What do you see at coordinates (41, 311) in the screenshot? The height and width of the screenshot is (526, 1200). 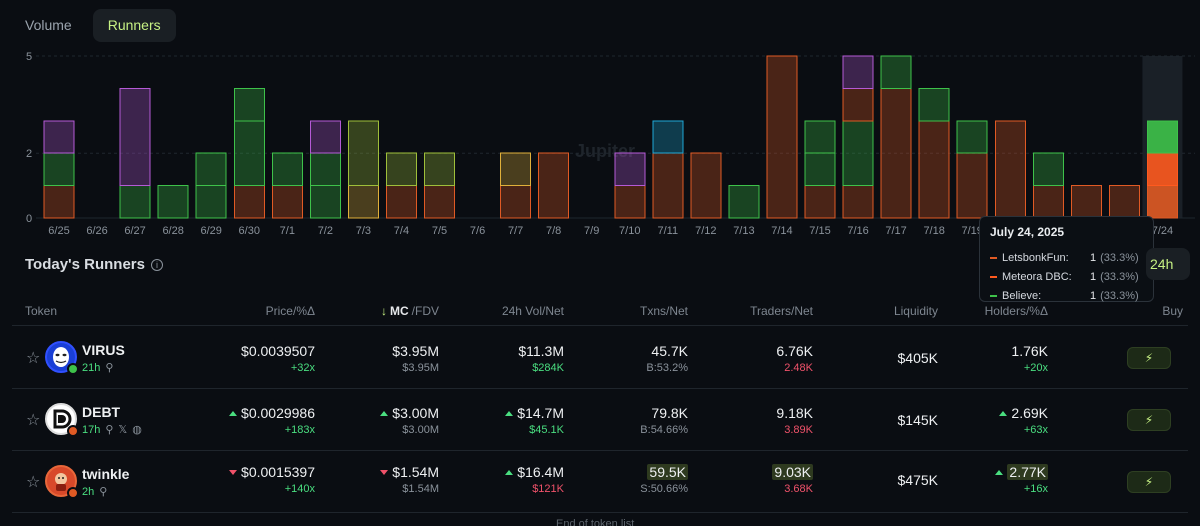 I see `header-token: Token` at bounding box center [41, 311].